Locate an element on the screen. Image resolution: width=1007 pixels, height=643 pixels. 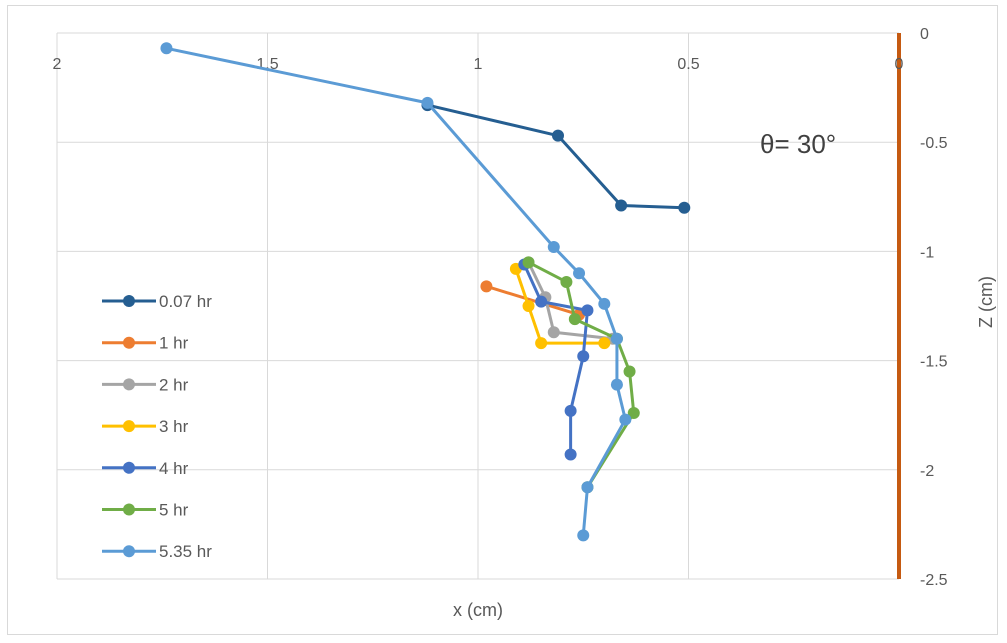
legend-item: 5 hr is located at coordinates (145, 510).